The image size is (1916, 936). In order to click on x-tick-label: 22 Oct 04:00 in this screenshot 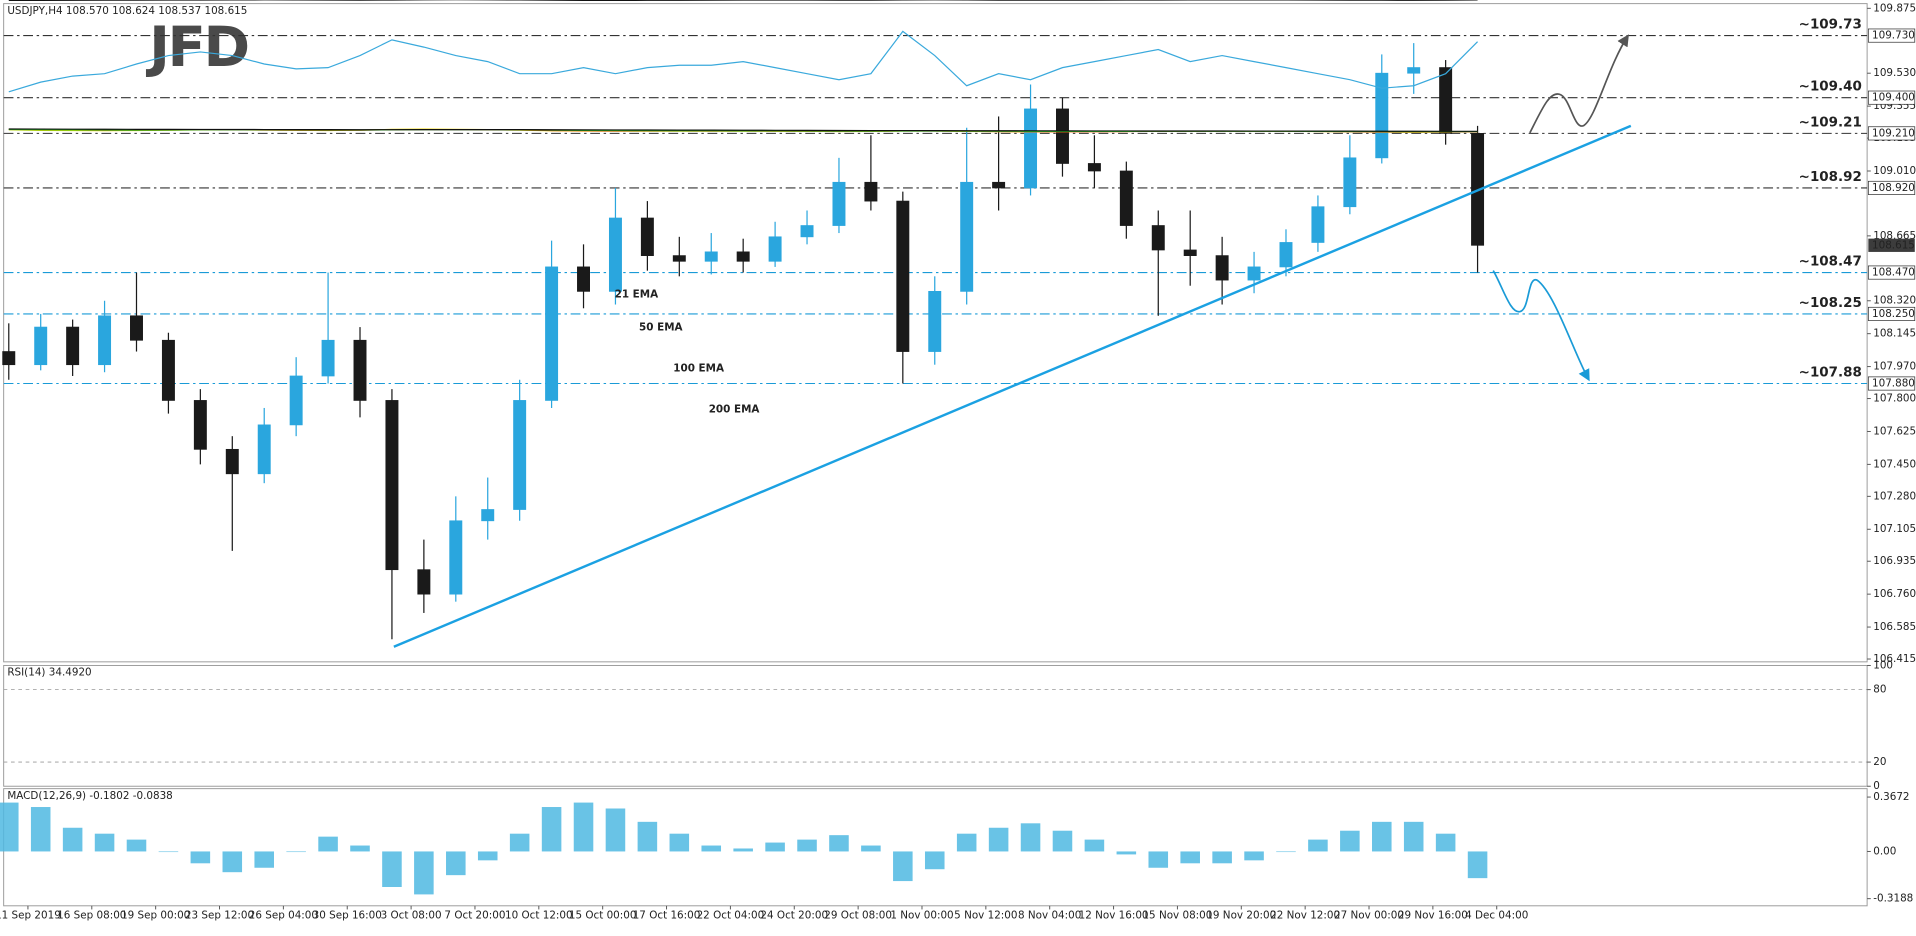, I will do `click(731, 916)`.